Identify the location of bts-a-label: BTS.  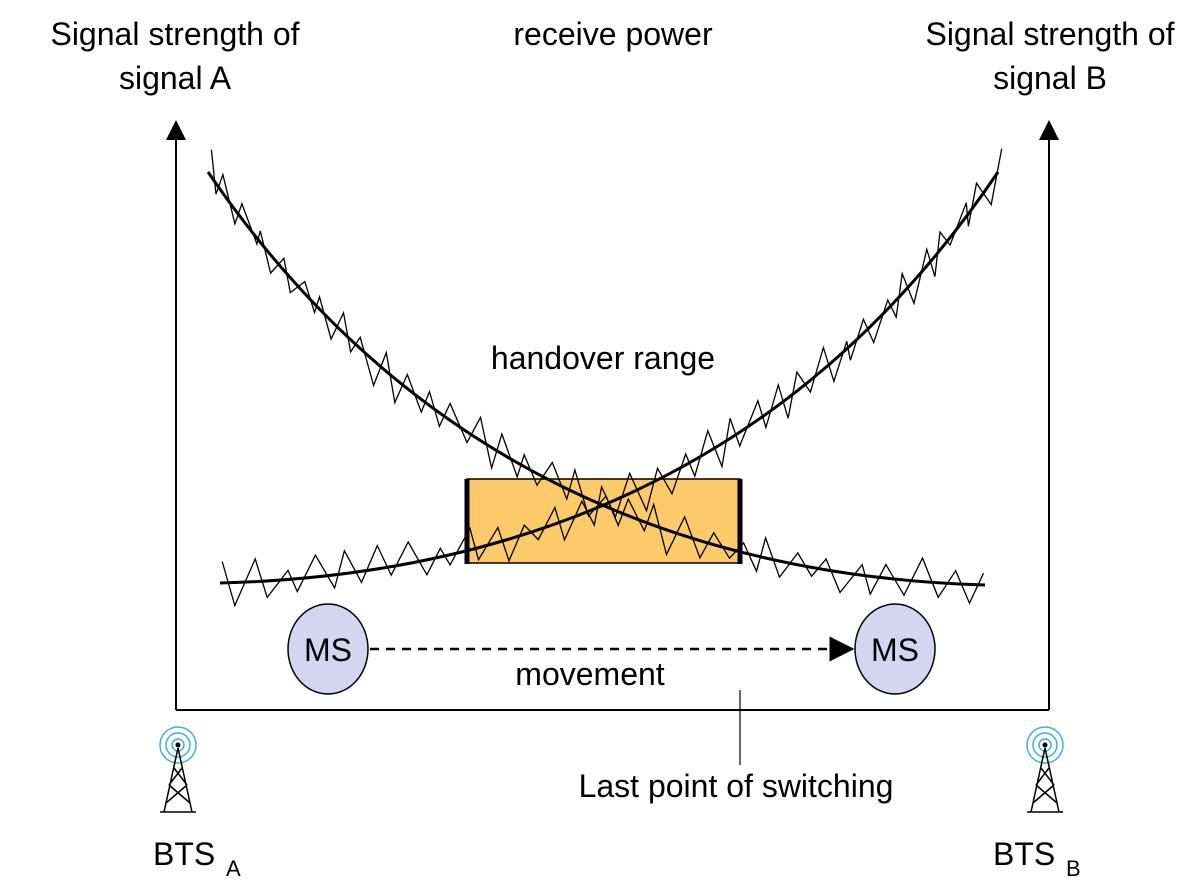
(184, 854).